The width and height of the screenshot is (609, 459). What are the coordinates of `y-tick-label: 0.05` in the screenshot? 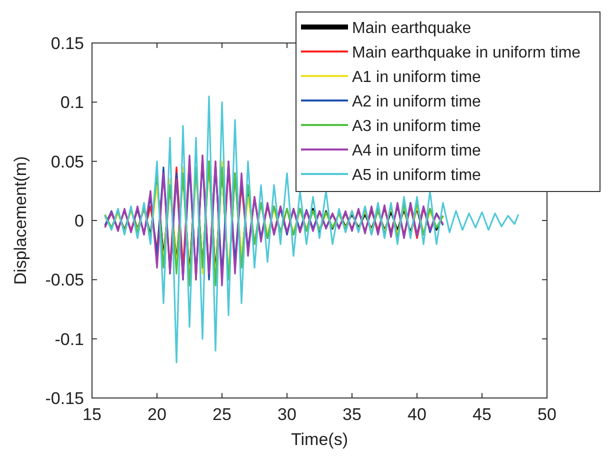 It's located at (67, 162).